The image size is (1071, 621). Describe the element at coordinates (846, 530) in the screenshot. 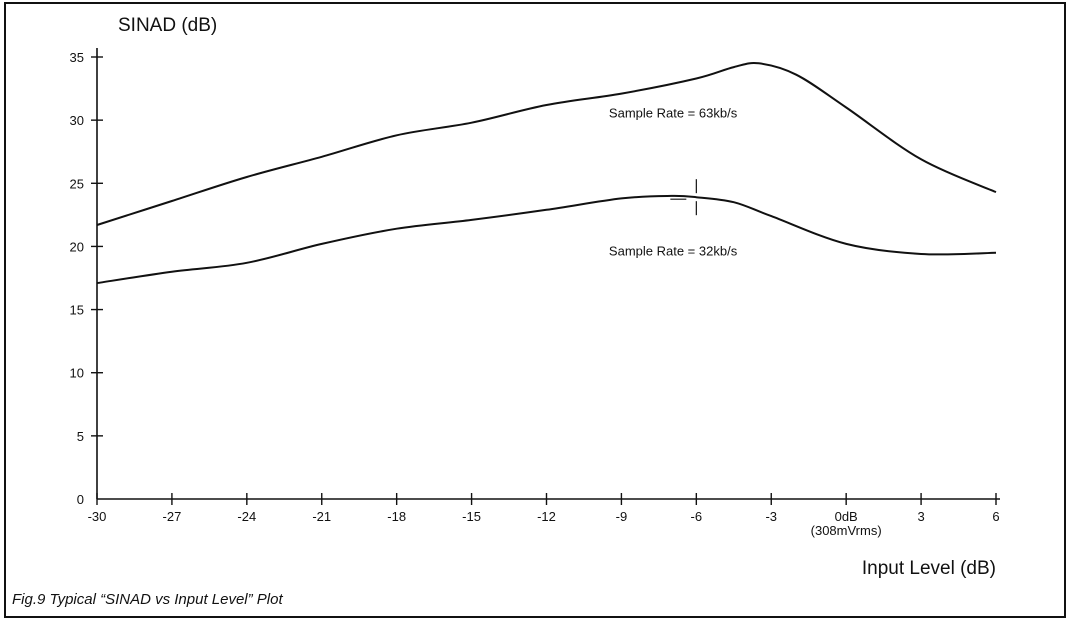

I see `x-tick-sublabel: (308mVrms)` at that location.